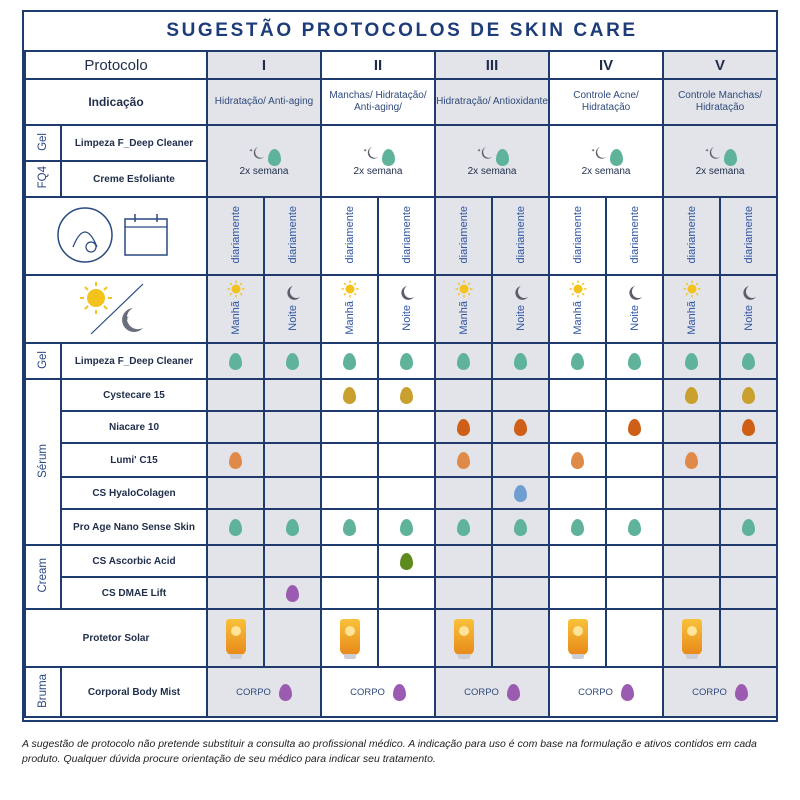  What do you see at coordinates (492, 102) in the screenshot?
I see `indication-cell: Hidratração/ Antioxidante` at bounding box center [492, 102].